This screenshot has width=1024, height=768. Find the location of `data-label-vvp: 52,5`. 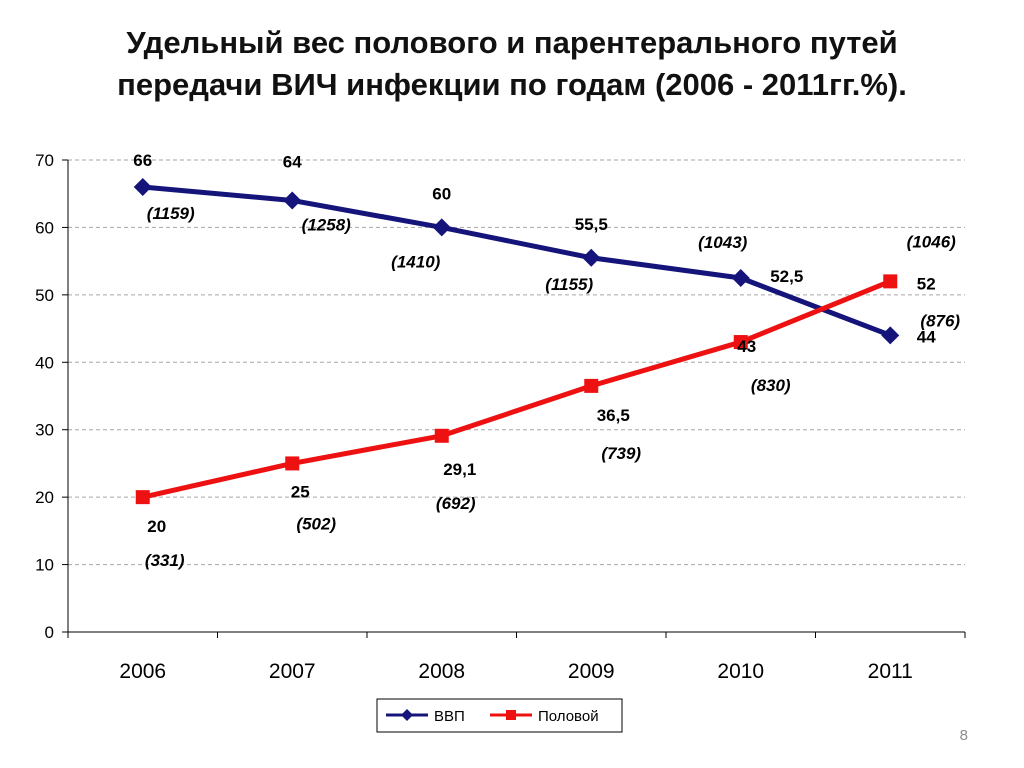

data-label-vvp: 52,5 is located at coordinates (786, 276).